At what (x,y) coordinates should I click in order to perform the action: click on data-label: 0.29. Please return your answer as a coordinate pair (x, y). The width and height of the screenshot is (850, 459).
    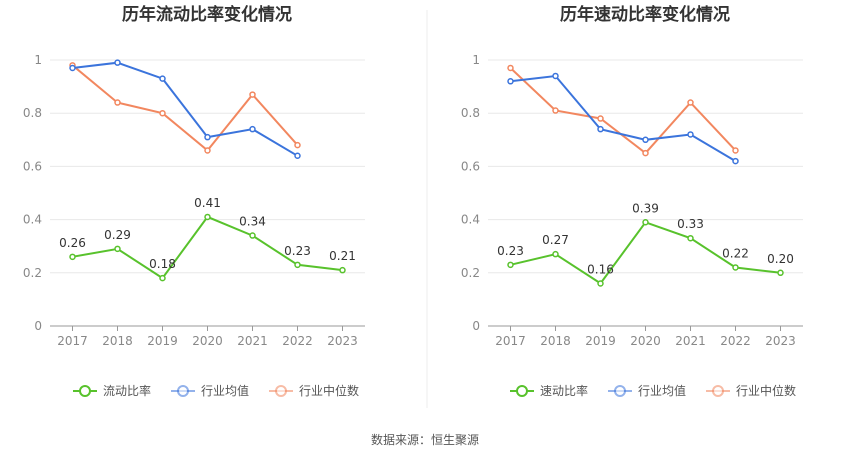
    Looking at the image, I should click on (117, 235).